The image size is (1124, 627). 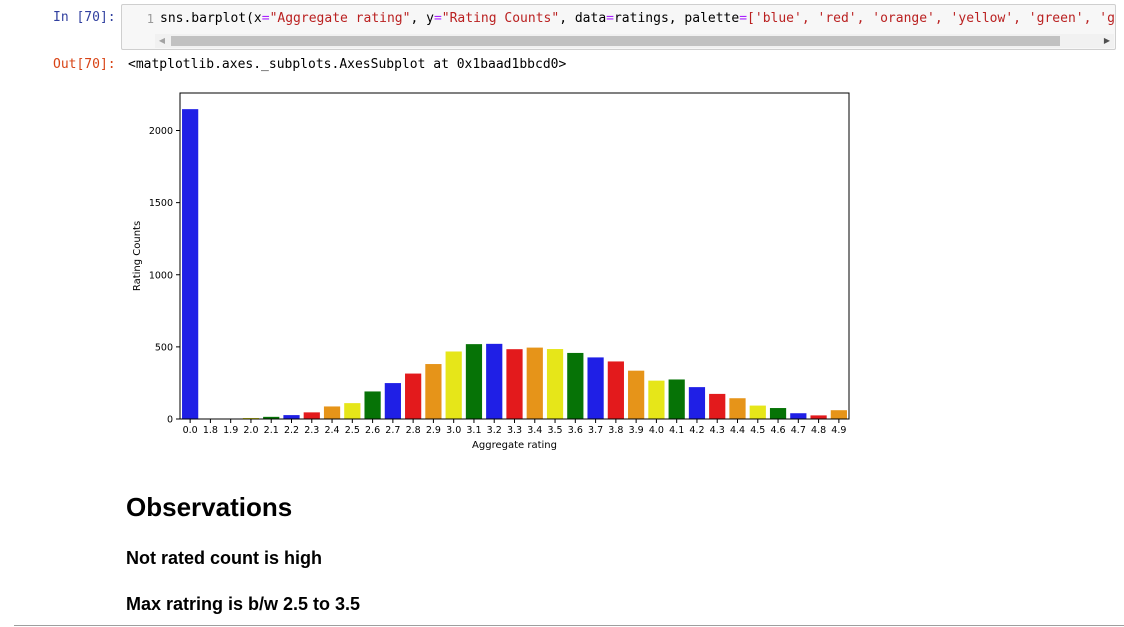 I want to click on x-tick-label-3.2: 3.2, so click(x=494, y=430).